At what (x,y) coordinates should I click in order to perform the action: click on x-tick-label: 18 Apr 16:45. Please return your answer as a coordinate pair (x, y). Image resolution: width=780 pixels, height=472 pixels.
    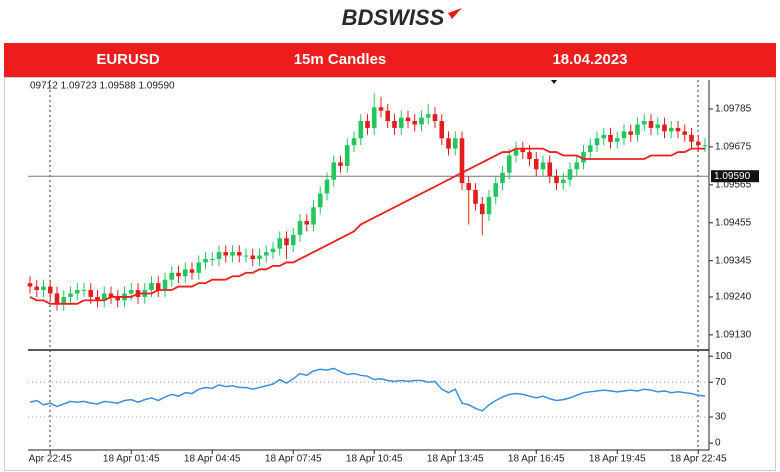
    Looking at the image, I should click on (536, 459).